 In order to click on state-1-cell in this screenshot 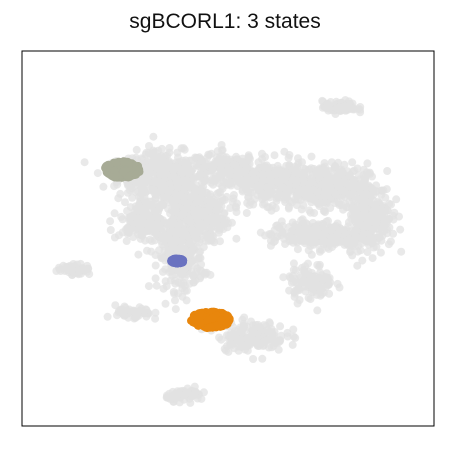, I will do `click(114, 177)`.